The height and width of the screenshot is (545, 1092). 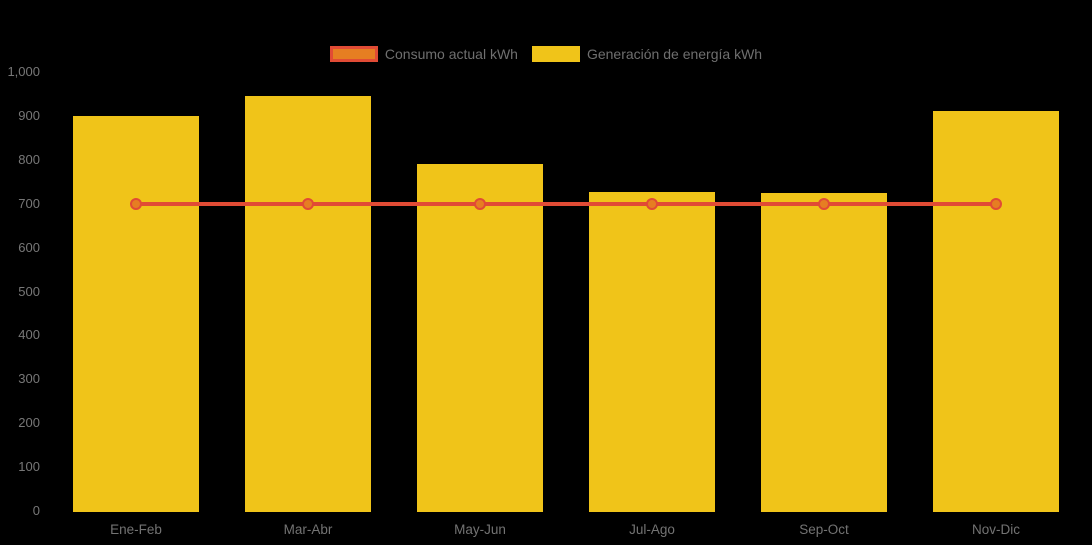 What do you see at coordinates (29, 203) in the screenshot?
I see `y-axis-tick-label: 700` at bounding box center [29, 203].